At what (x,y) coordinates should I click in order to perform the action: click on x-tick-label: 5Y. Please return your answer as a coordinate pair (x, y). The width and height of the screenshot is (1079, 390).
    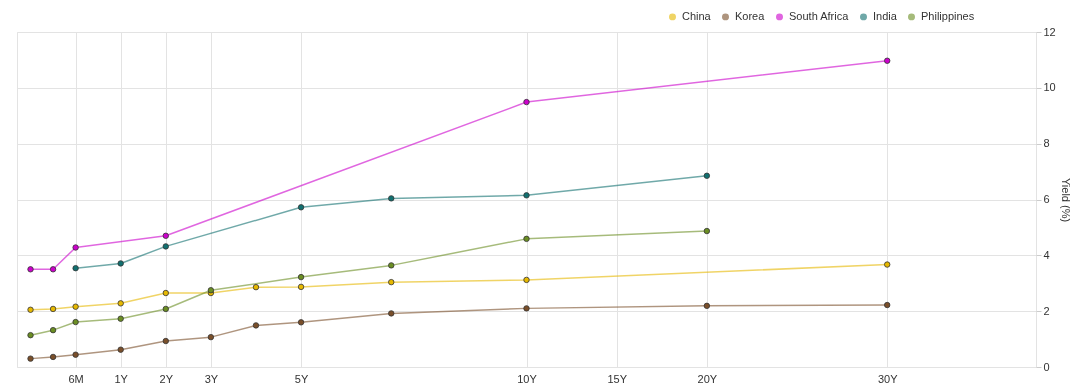
    Looking at the image, I should click on (301, 378).